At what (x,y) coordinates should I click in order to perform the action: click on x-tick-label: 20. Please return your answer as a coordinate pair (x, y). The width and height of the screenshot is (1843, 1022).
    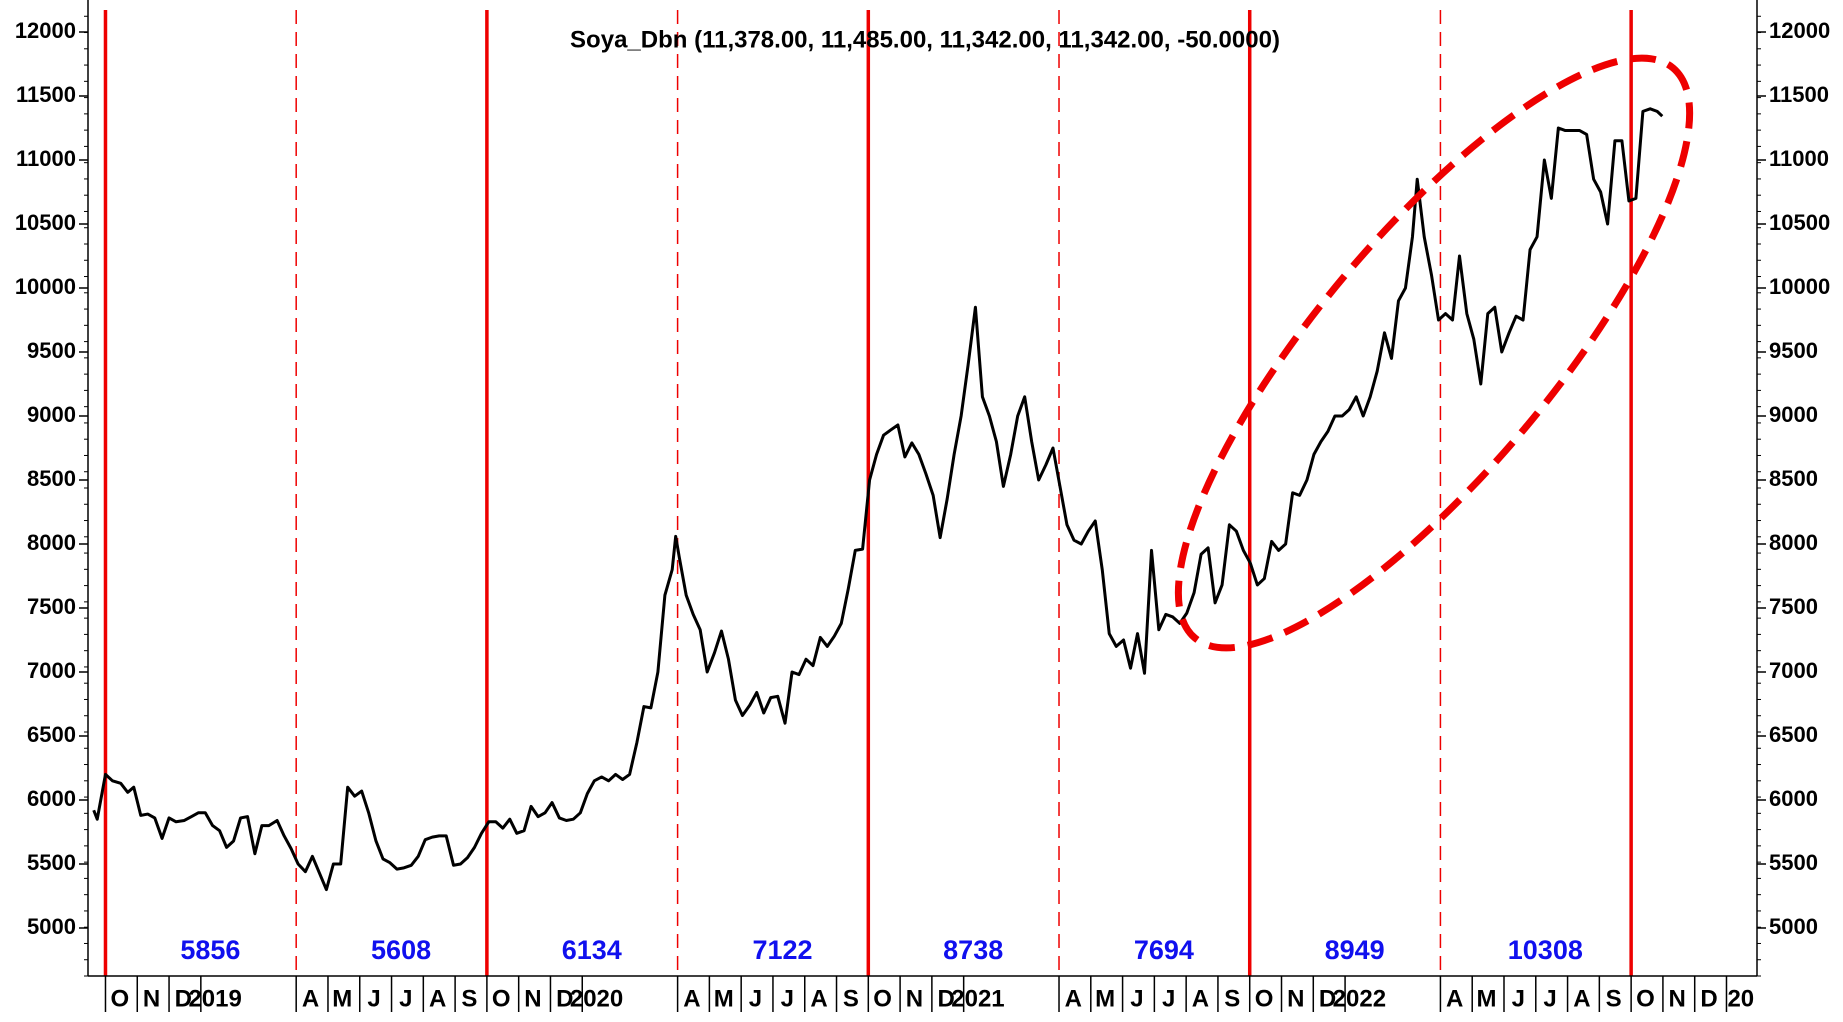
    Looking at the image, I should click on (1740, 998).